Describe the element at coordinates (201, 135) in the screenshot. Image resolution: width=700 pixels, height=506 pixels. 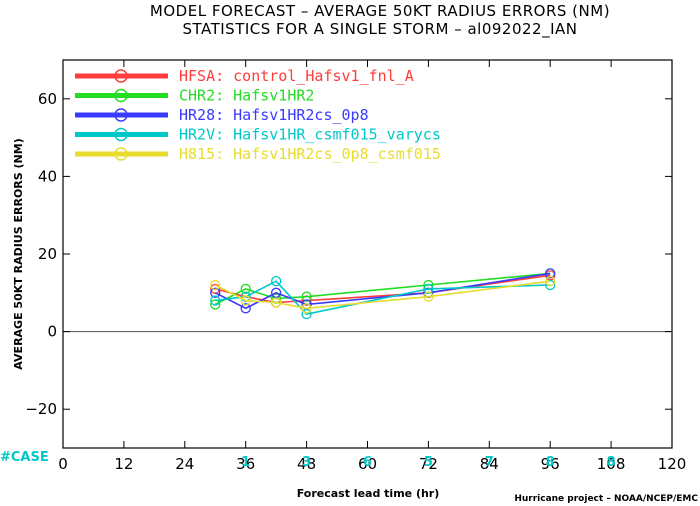
I see `legend-series-name: HR2V:` at that location.